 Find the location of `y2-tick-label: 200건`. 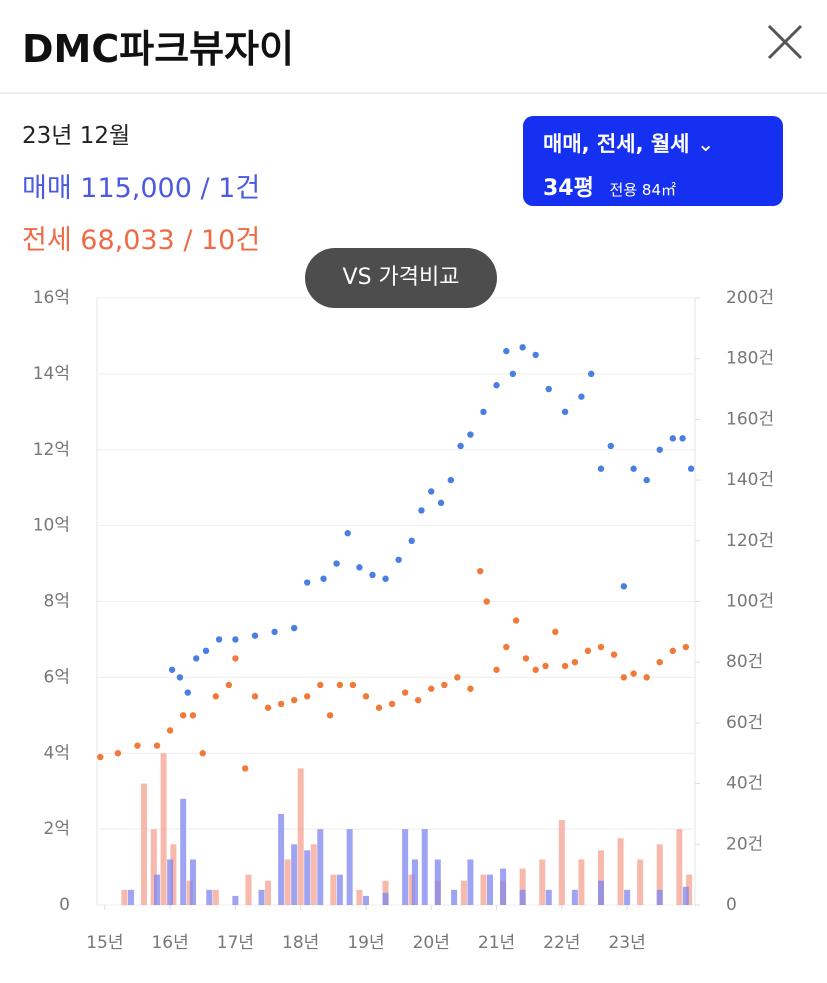

y2-tick-label: 200건 is located at coordinates (750, 298).